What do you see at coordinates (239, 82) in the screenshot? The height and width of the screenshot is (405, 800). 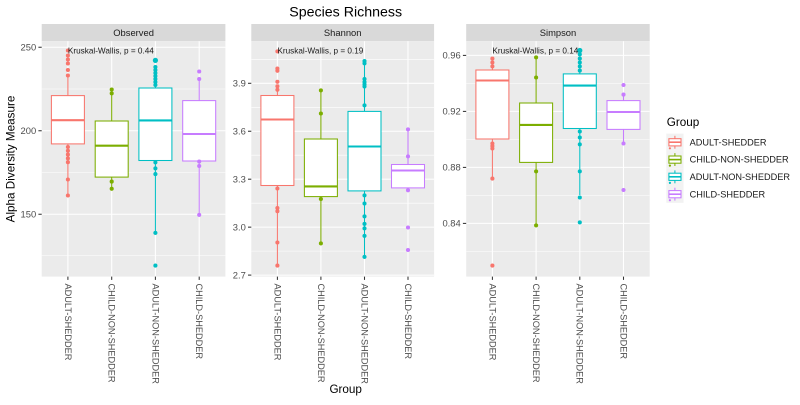 I see `svg-text: 3.9` at bounding box center [239, 82].